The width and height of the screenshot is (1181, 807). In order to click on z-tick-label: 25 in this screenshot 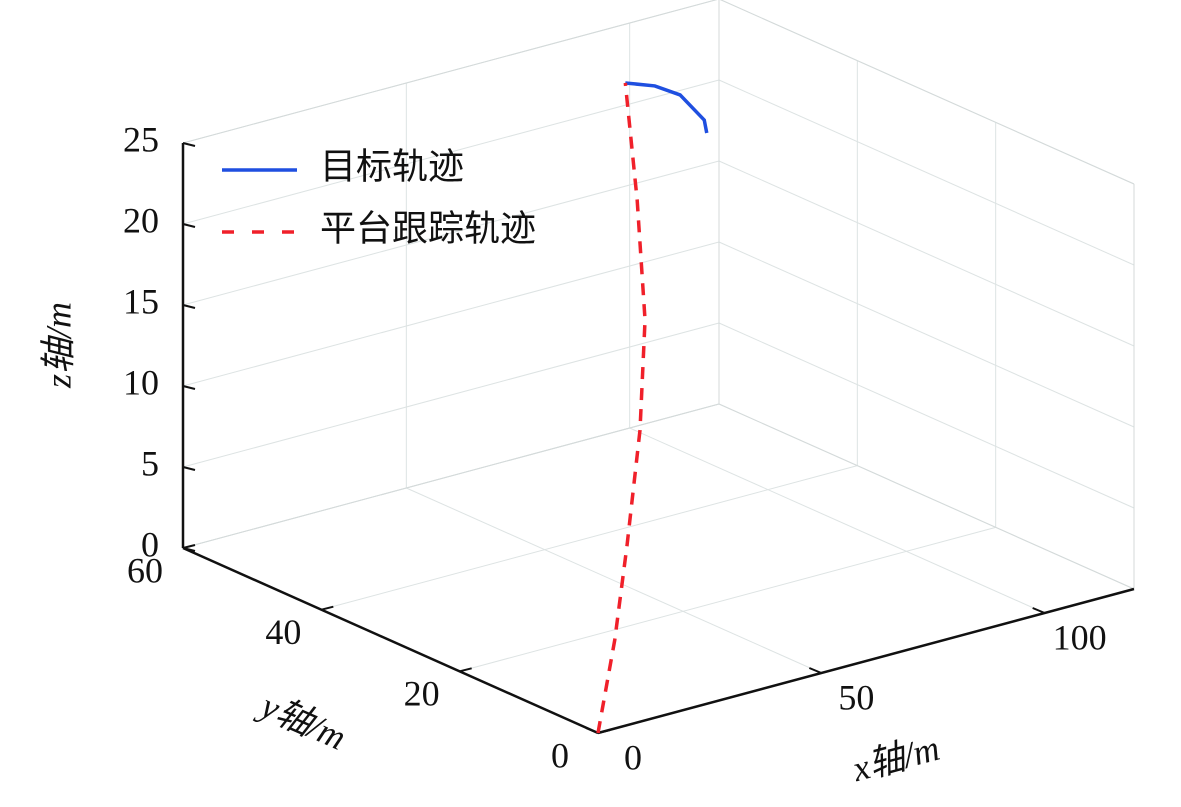, I will do `click(141, 139)`.